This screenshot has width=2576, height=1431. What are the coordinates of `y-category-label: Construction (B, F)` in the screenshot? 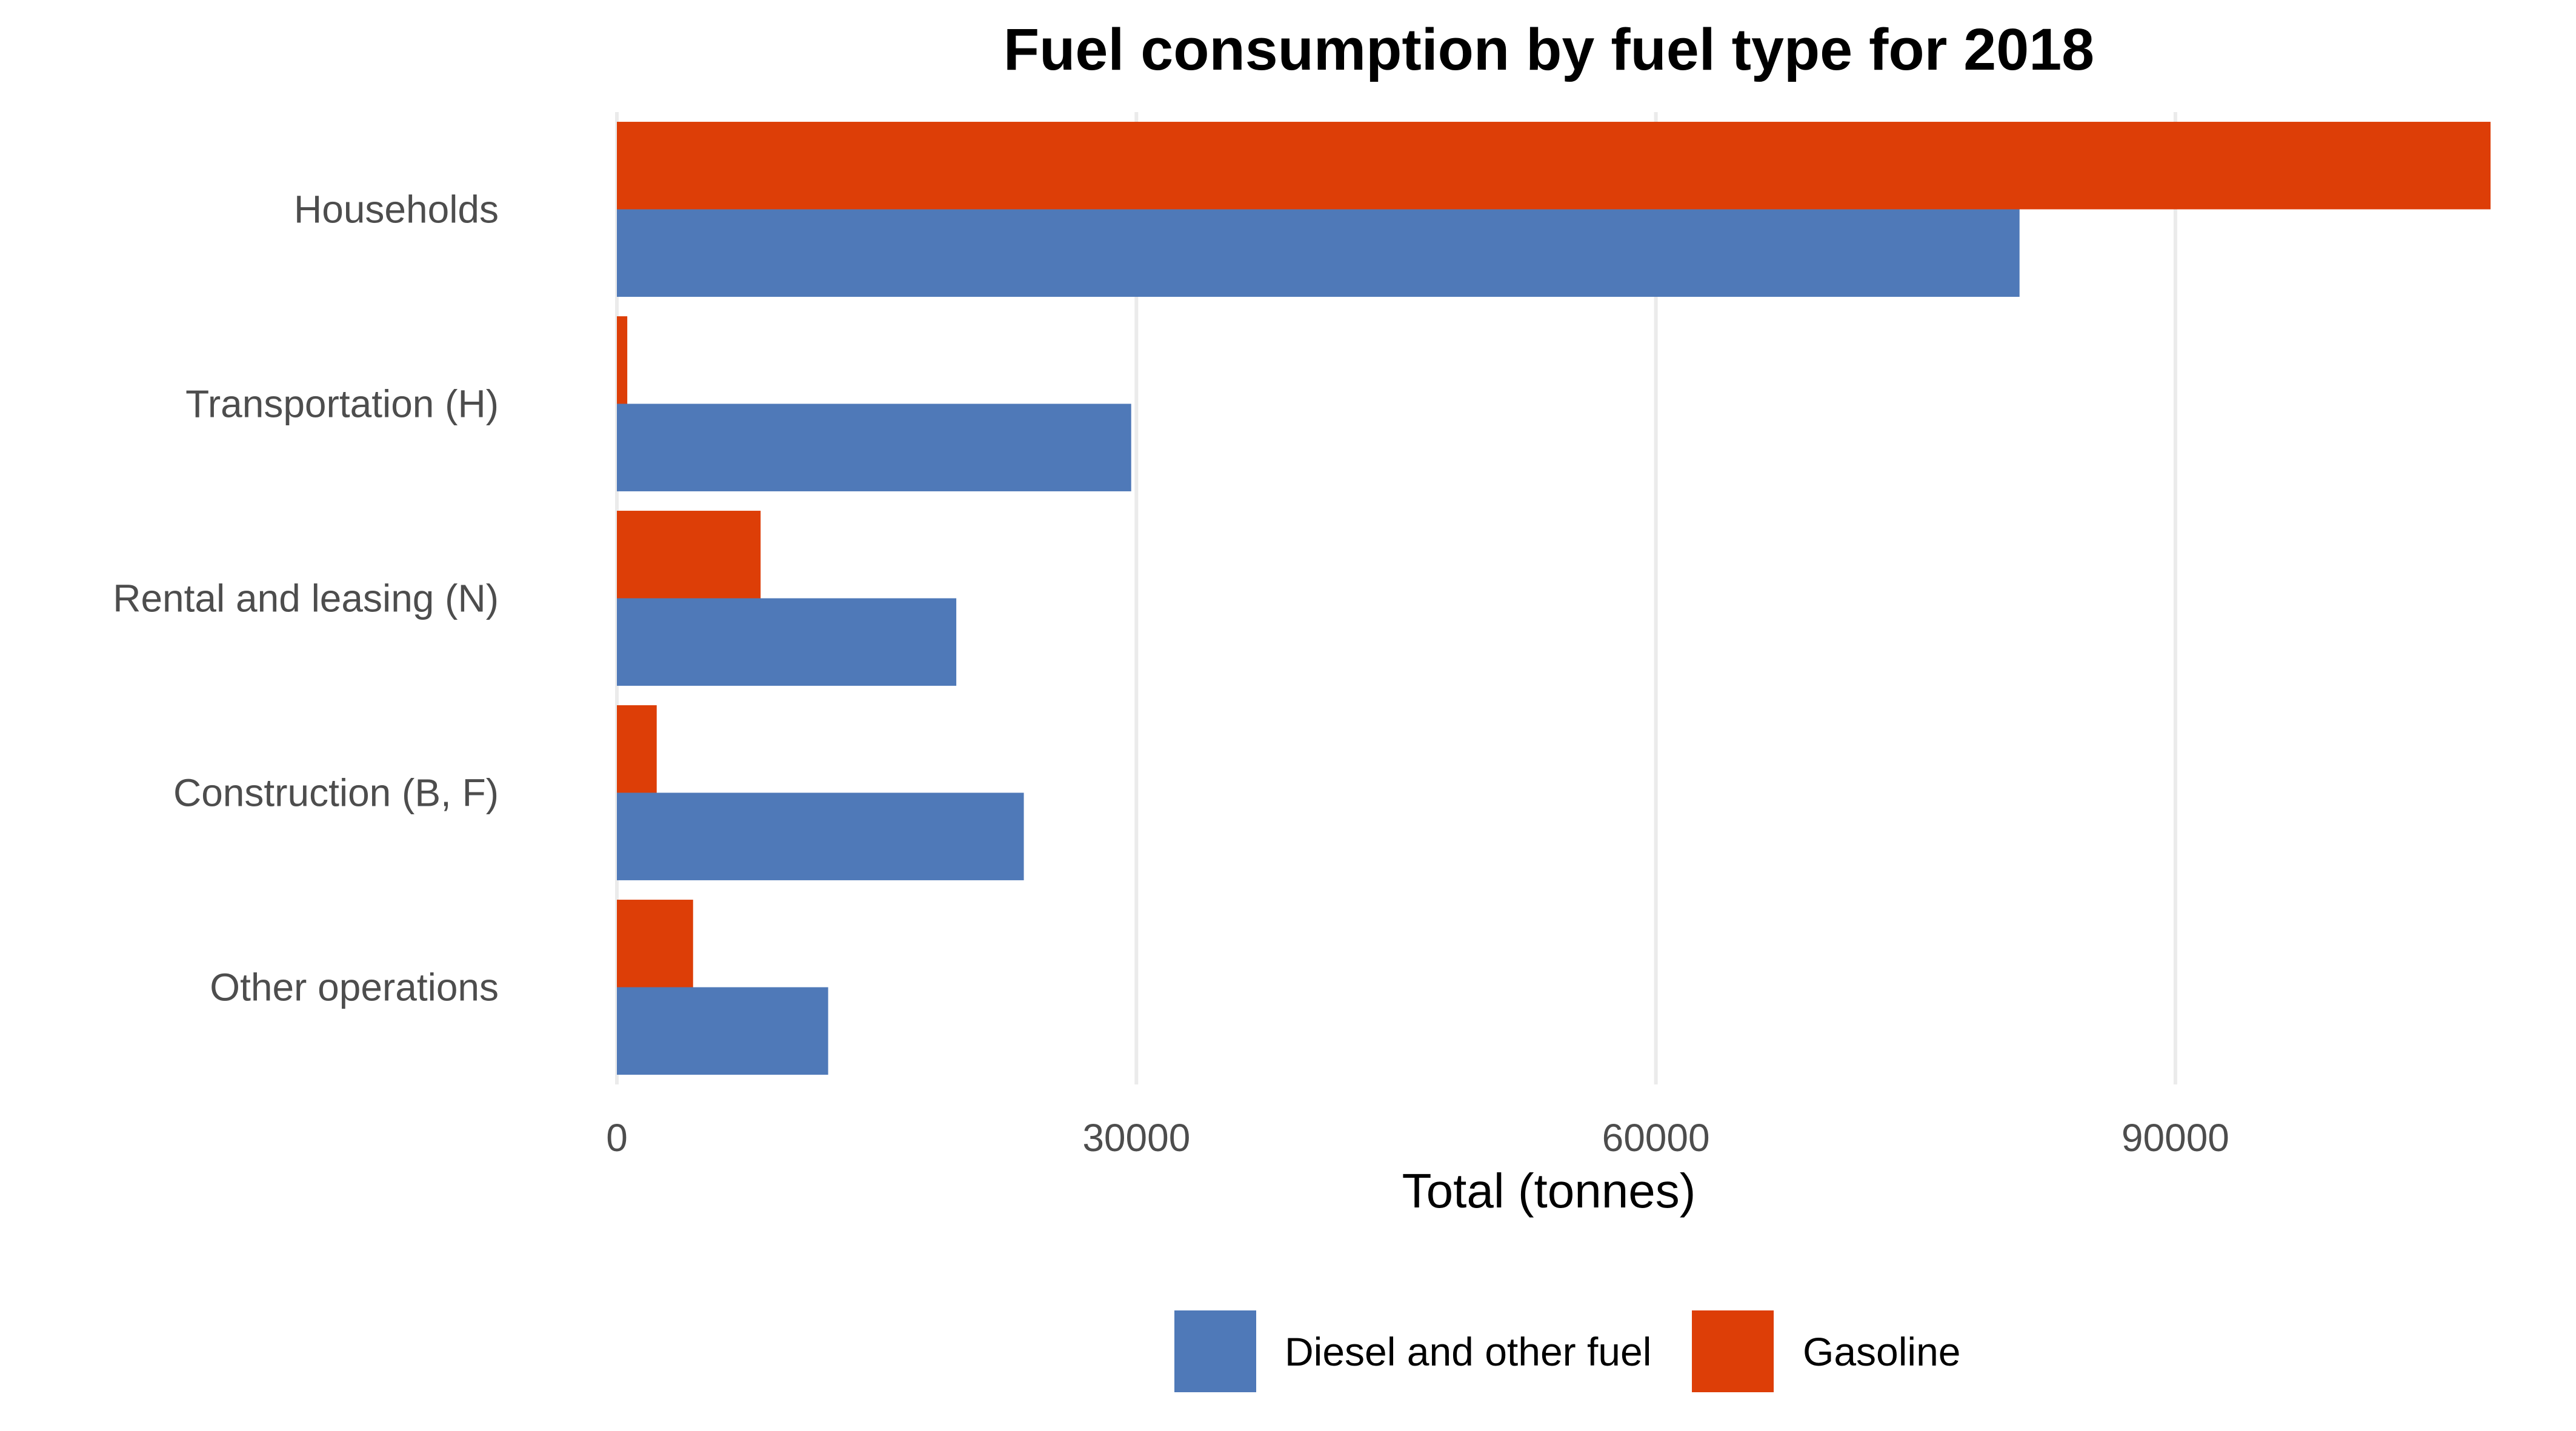 It's located at (336, 793).